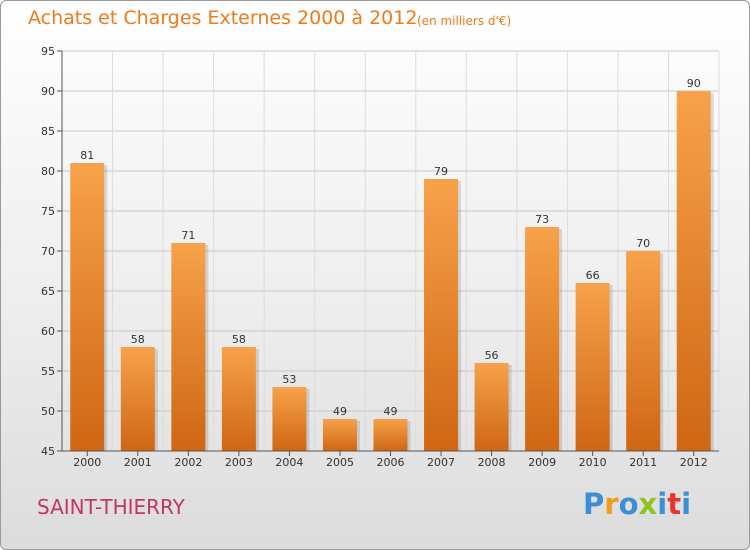  Describe the element at coordinates (674, 504) in the screenshot. I see `logo-letter: t` at that location.